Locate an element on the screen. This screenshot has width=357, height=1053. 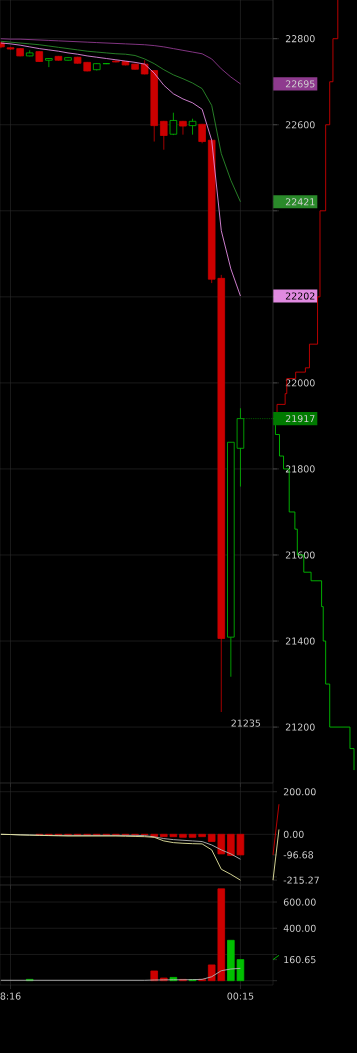
x-tick-label: 8:16 is located at coordinates (10, 996).